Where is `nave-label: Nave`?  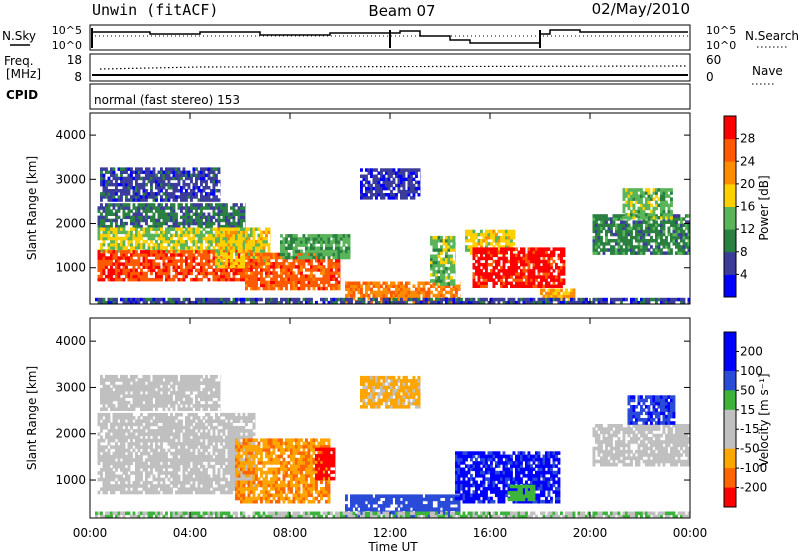 nave-label: Nave is located at coordinates (767, 71).